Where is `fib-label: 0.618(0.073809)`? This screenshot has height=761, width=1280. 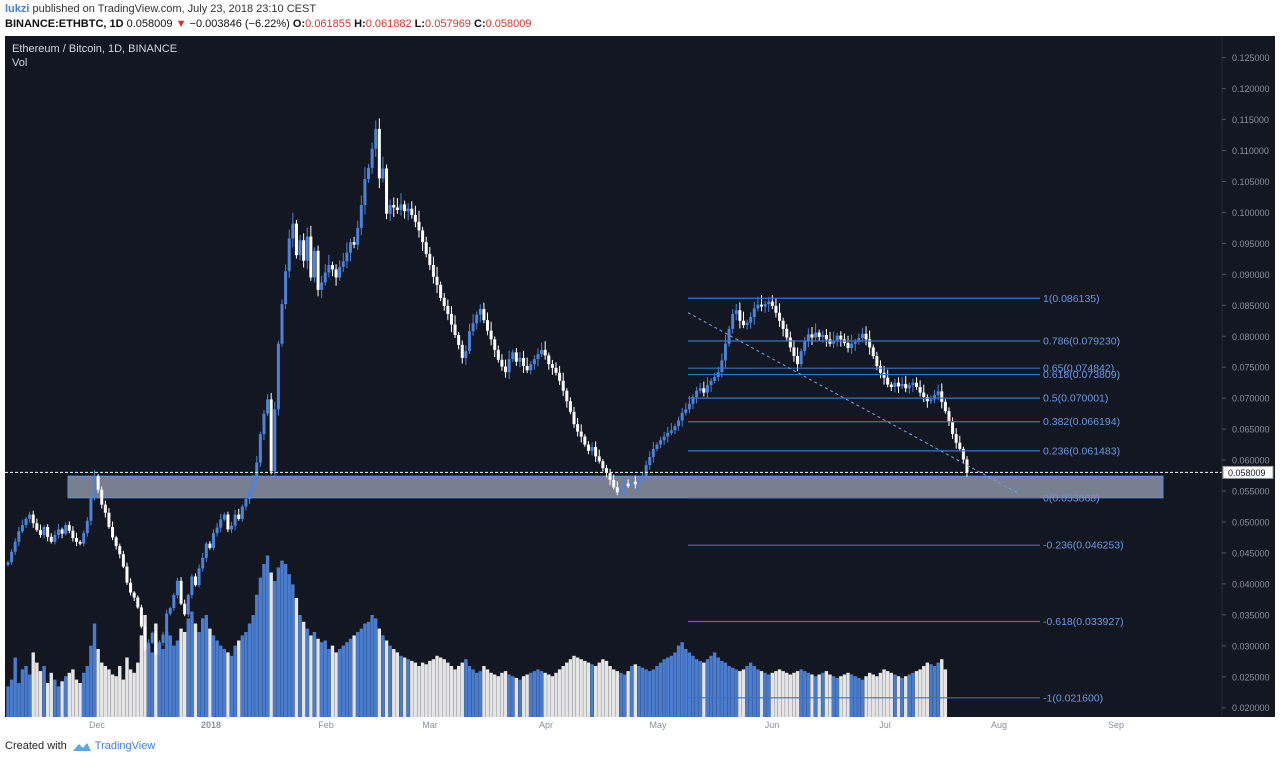 fib-label: 0.618(0.073809) is located at coordinates (1081, 375).